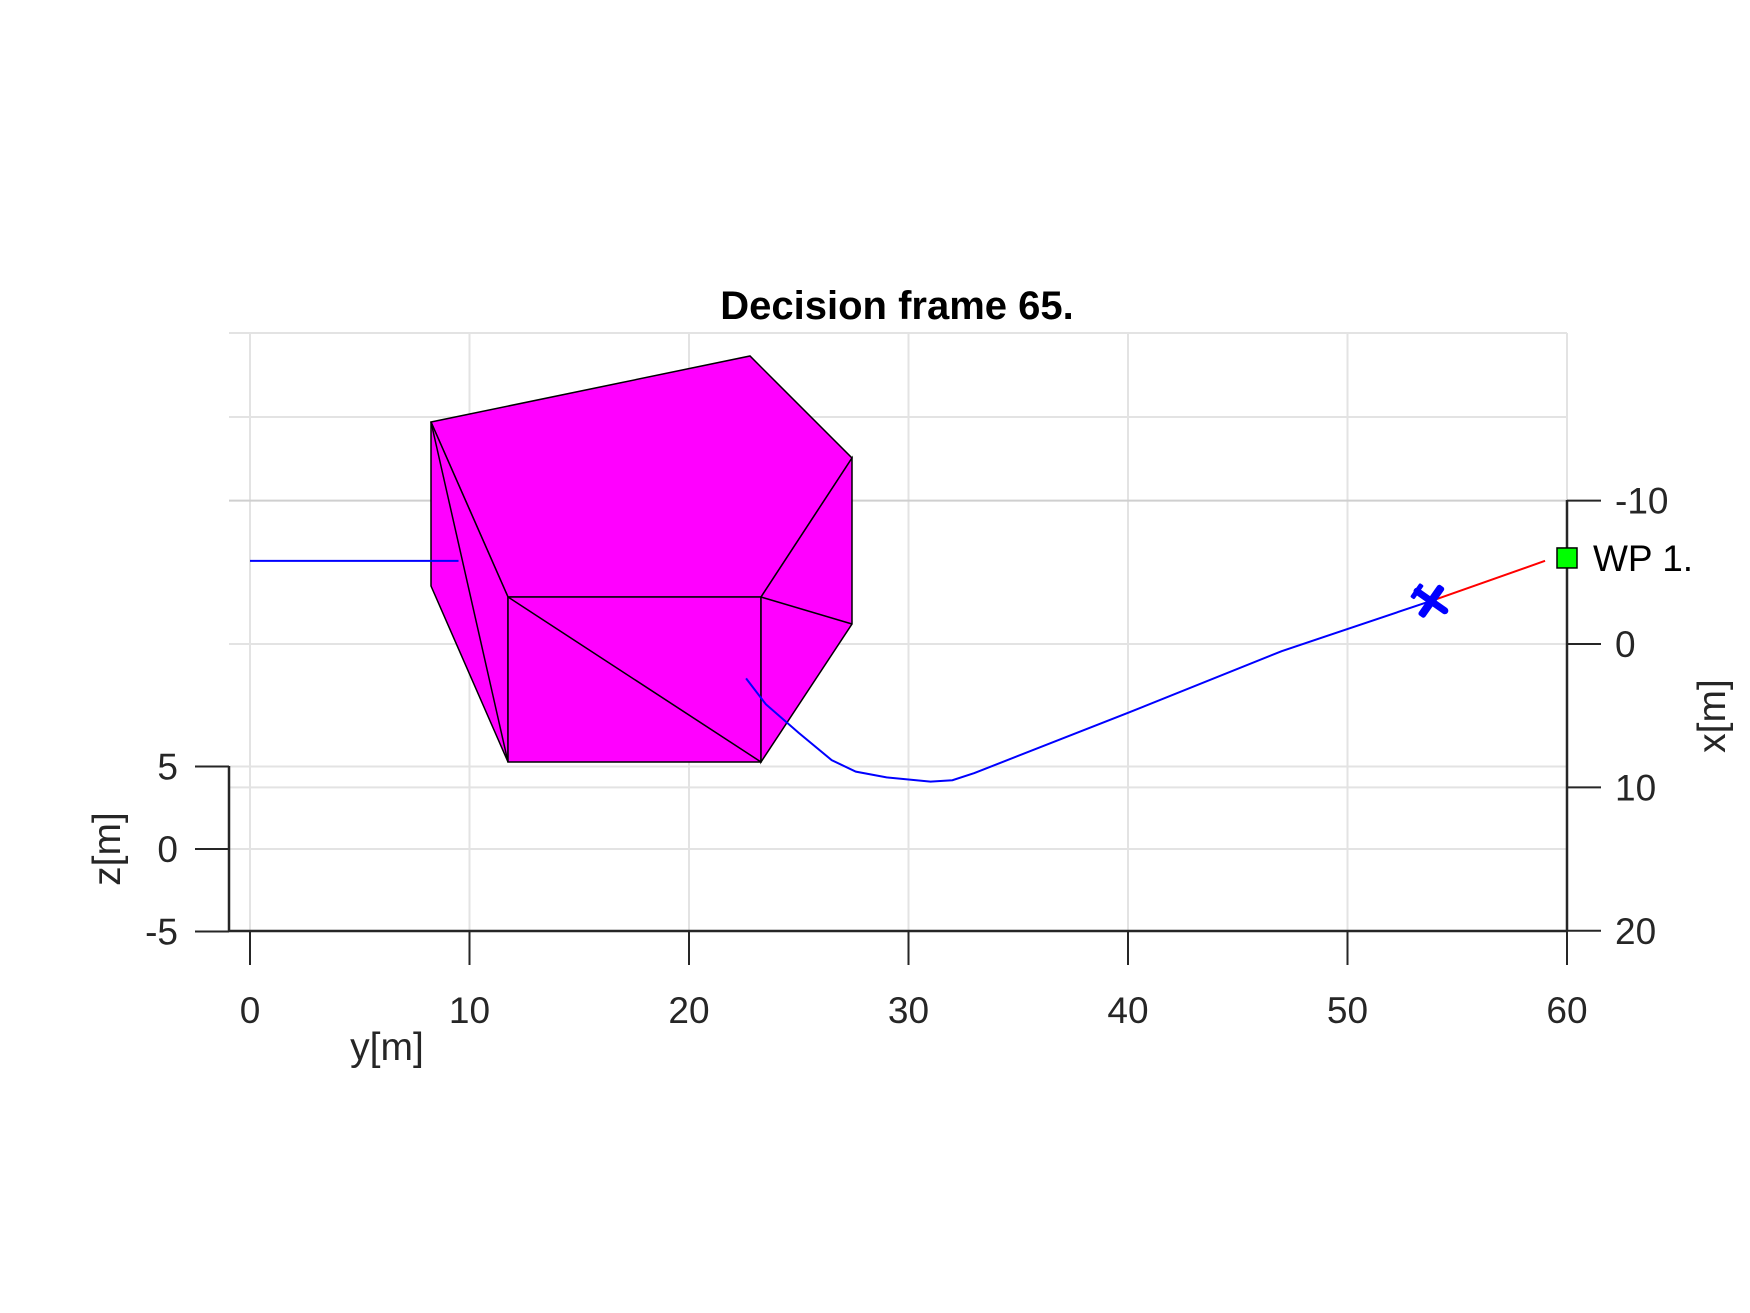  What do you see at coordinates (1643, 558) in the screenshot?
I see `waypoint-label: WP 1.` at bounding box center [1643, 558].